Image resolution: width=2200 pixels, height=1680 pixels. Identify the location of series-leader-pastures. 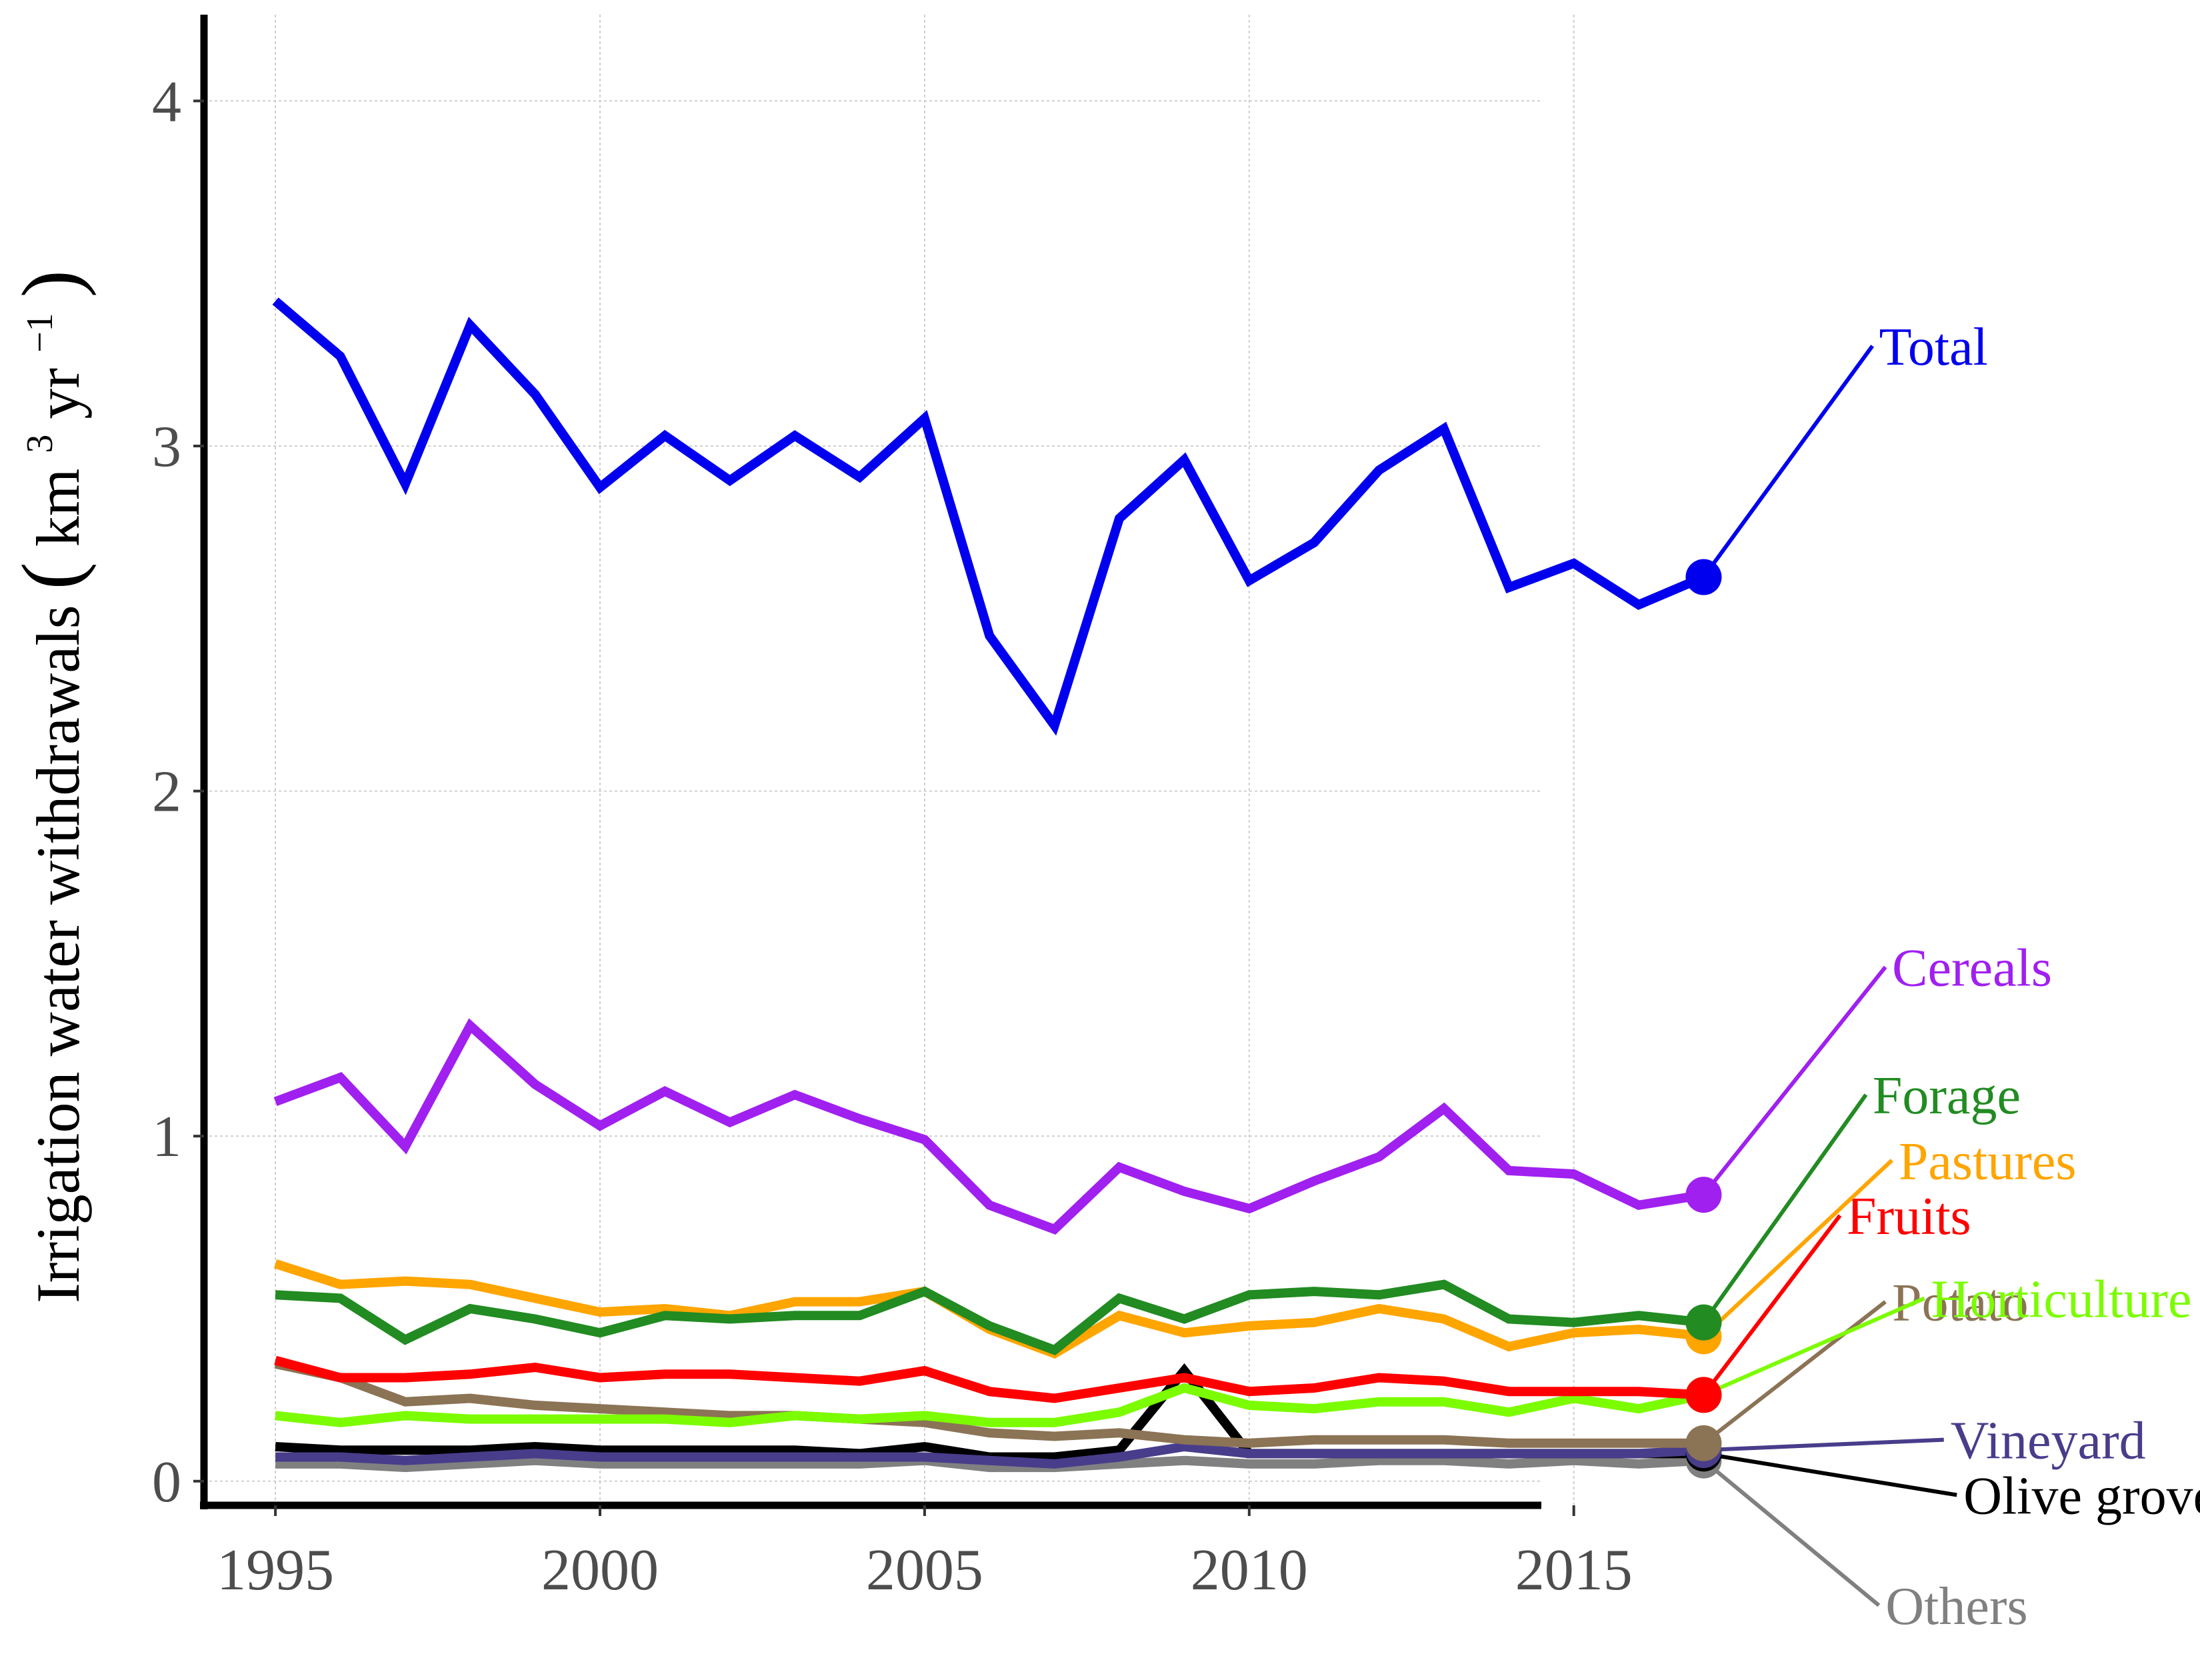
(1797, 1248).